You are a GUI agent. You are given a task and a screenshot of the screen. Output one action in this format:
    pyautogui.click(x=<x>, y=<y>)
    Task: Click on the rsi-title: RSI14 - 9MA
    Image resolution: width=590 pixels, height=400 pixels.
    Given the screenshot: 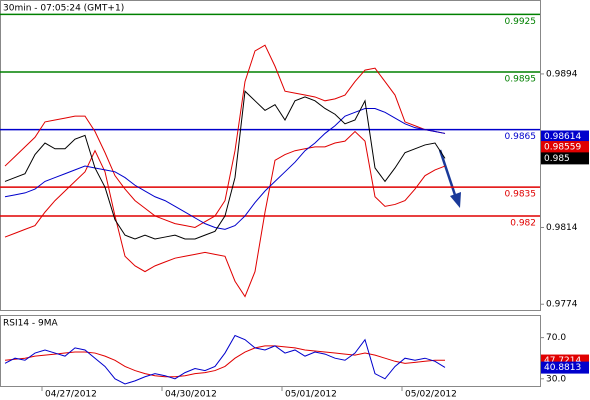 What is the action you would take?
    pyautogui.click(x=31, y=324)
    